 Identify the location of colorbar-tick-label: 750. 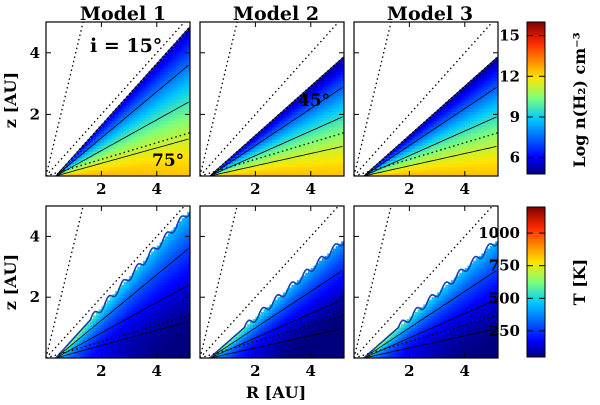
(504, 266).